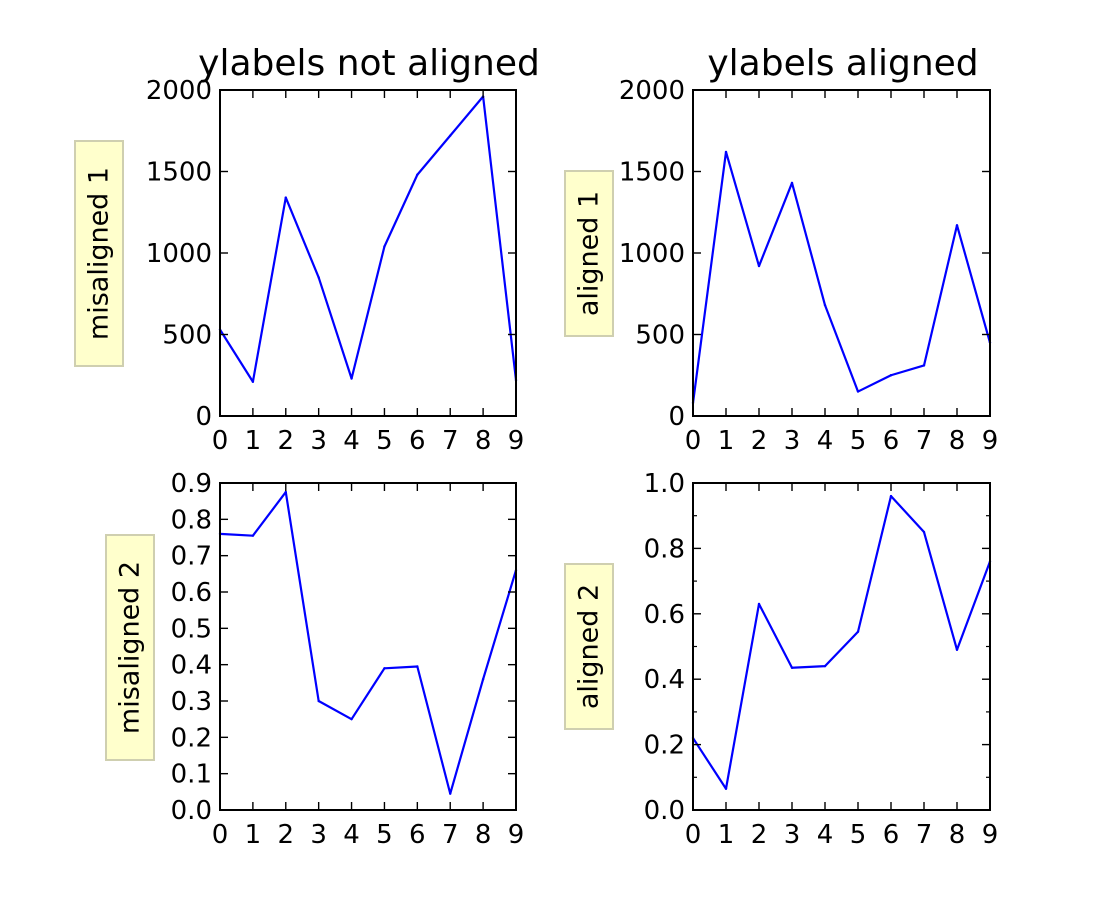 Image resolution: width=1100 pixels, height=900 pixels. Describe the element at coordinates (676, 417) in the screenshot. I see `y-tick-label: 0` at that location.